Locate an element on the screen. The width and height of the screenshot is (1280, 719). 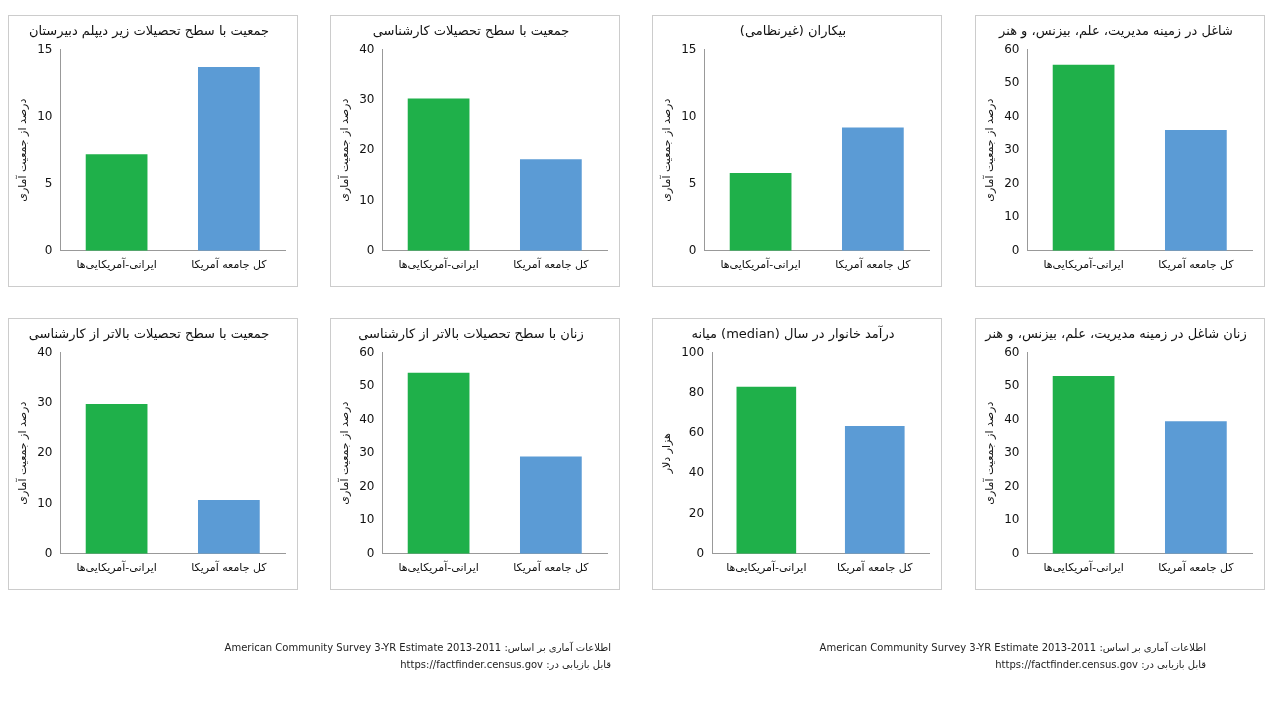
chart-title: جمعیت با سطح تحصیلات بالاتر از کارشناسی is located at coordinates (149, 334).